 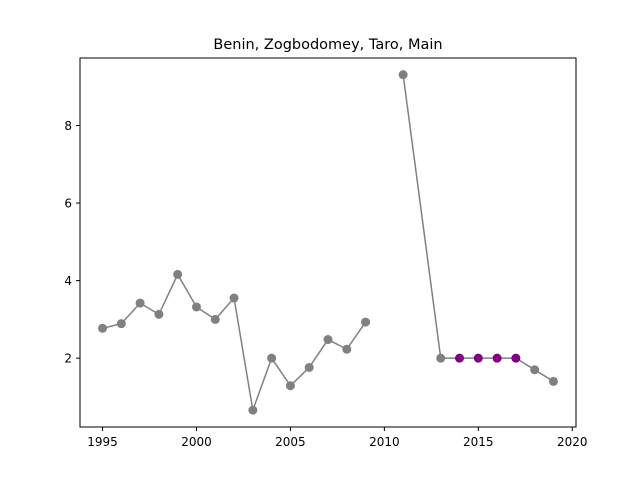 I want to click on x-tick-label: 2005, so click(x=290, y=442).